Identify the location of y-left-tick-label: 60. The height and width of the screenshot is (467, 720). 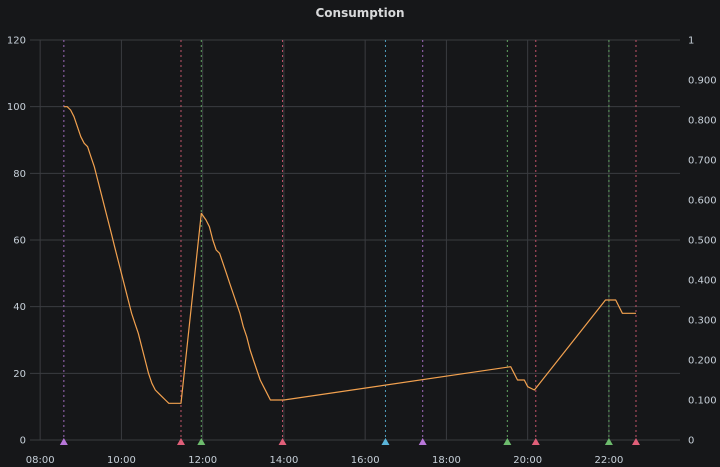
(19, 241).